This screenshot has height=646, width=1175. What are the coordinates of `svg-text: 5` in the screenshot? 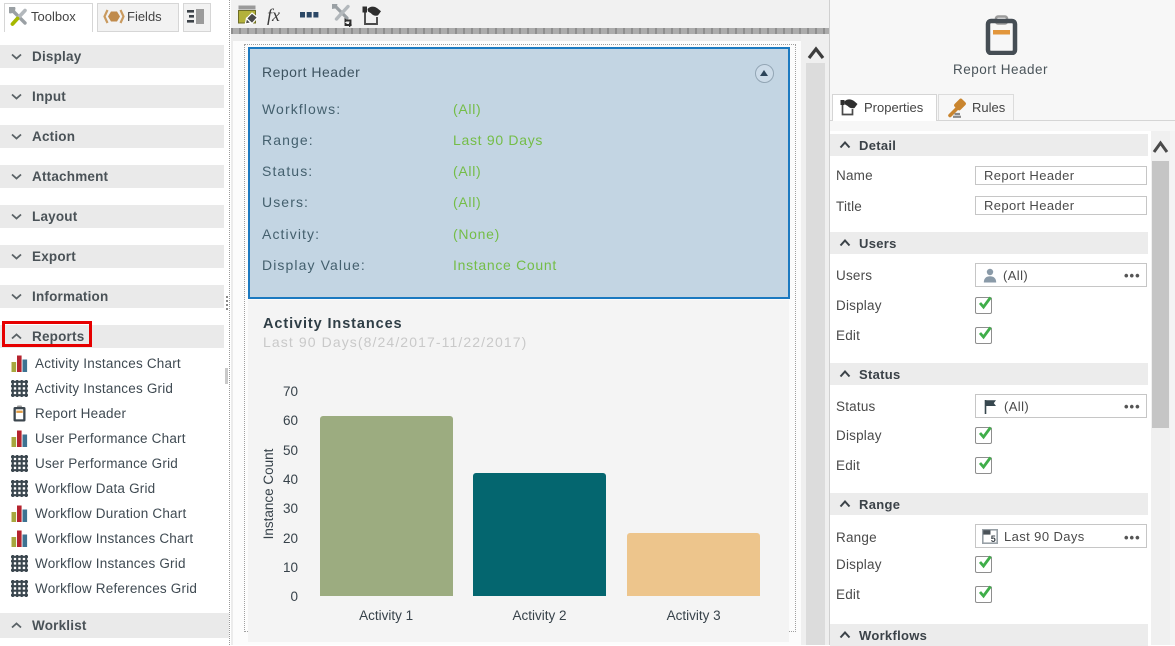 It's located at (993, 539).